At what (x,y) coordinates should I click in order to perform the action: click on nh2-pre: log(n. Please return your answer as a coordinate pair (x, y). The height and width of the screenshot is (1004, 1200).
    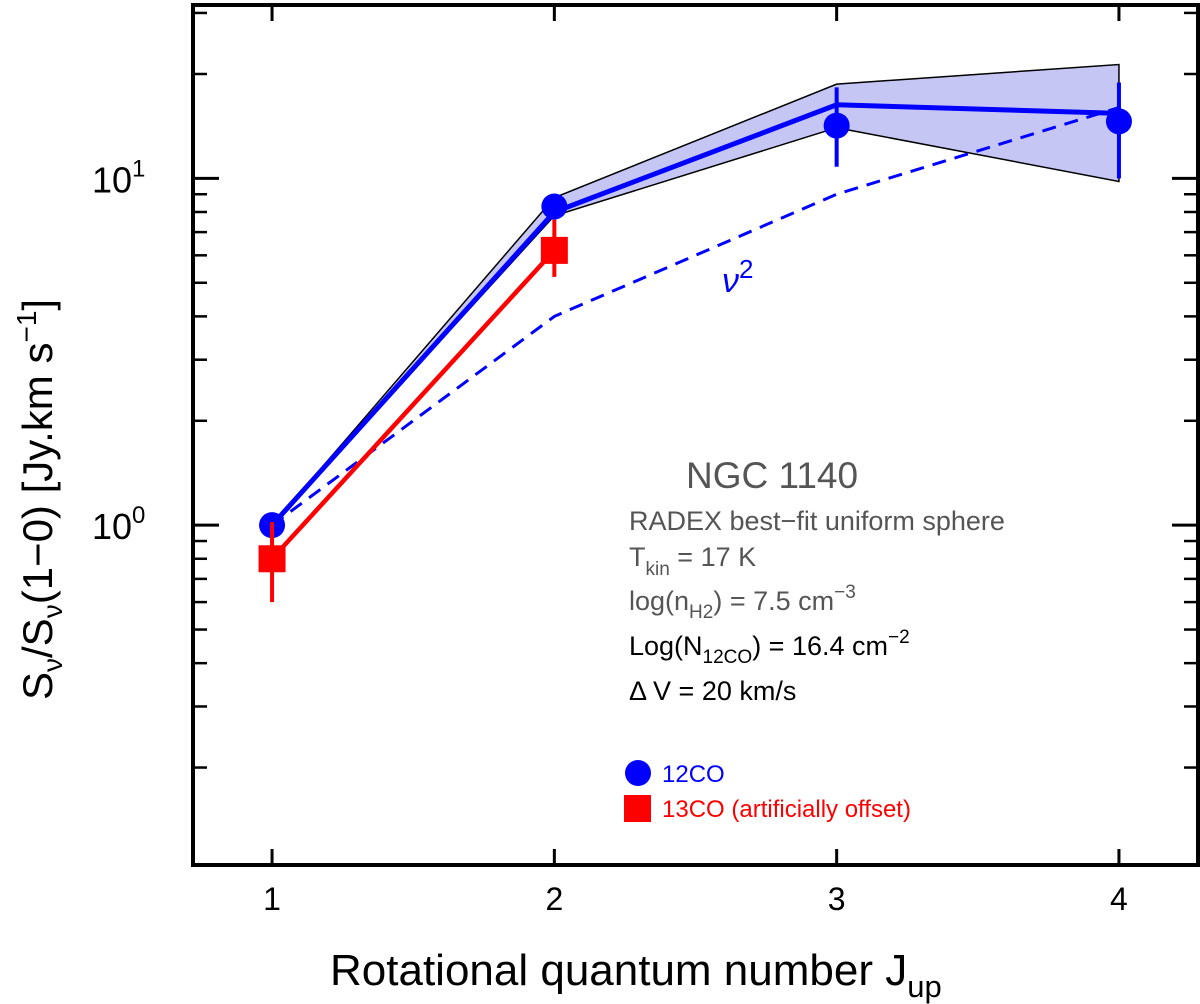
    Looking at the image, I should click on (659, 601).